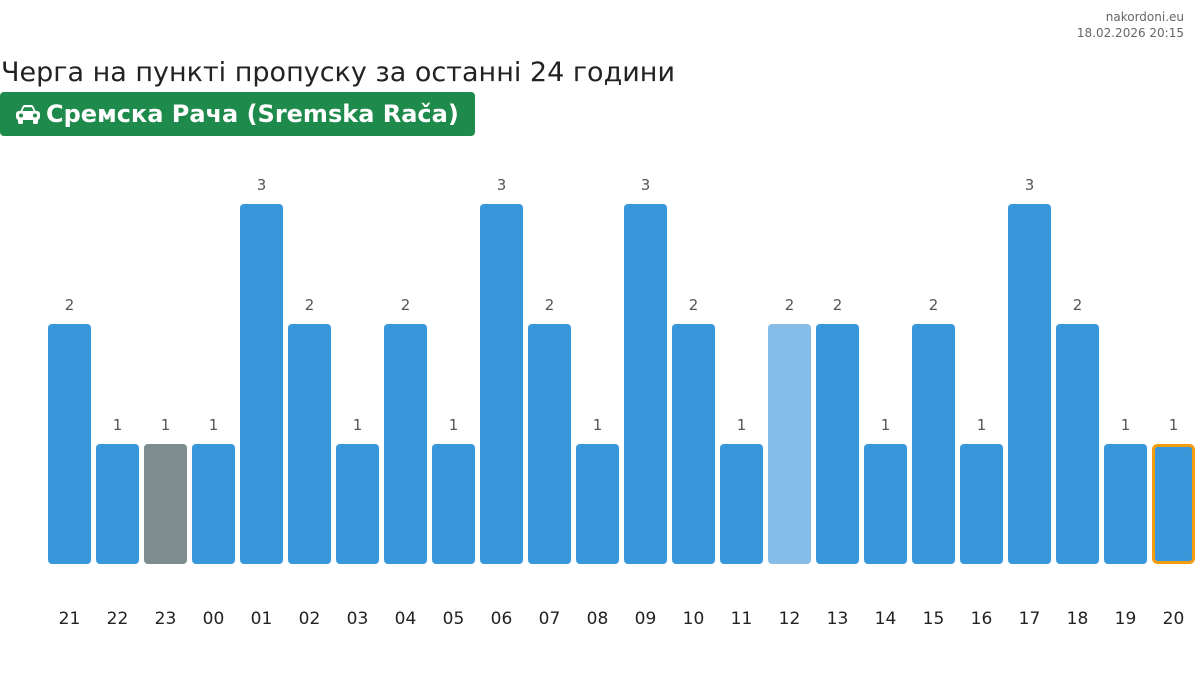 This screenshot has width=1200, height=684. Describe the element at coordinates (214, 619) in the screenshot. I see `x-tick-label-00: 00` at that location.